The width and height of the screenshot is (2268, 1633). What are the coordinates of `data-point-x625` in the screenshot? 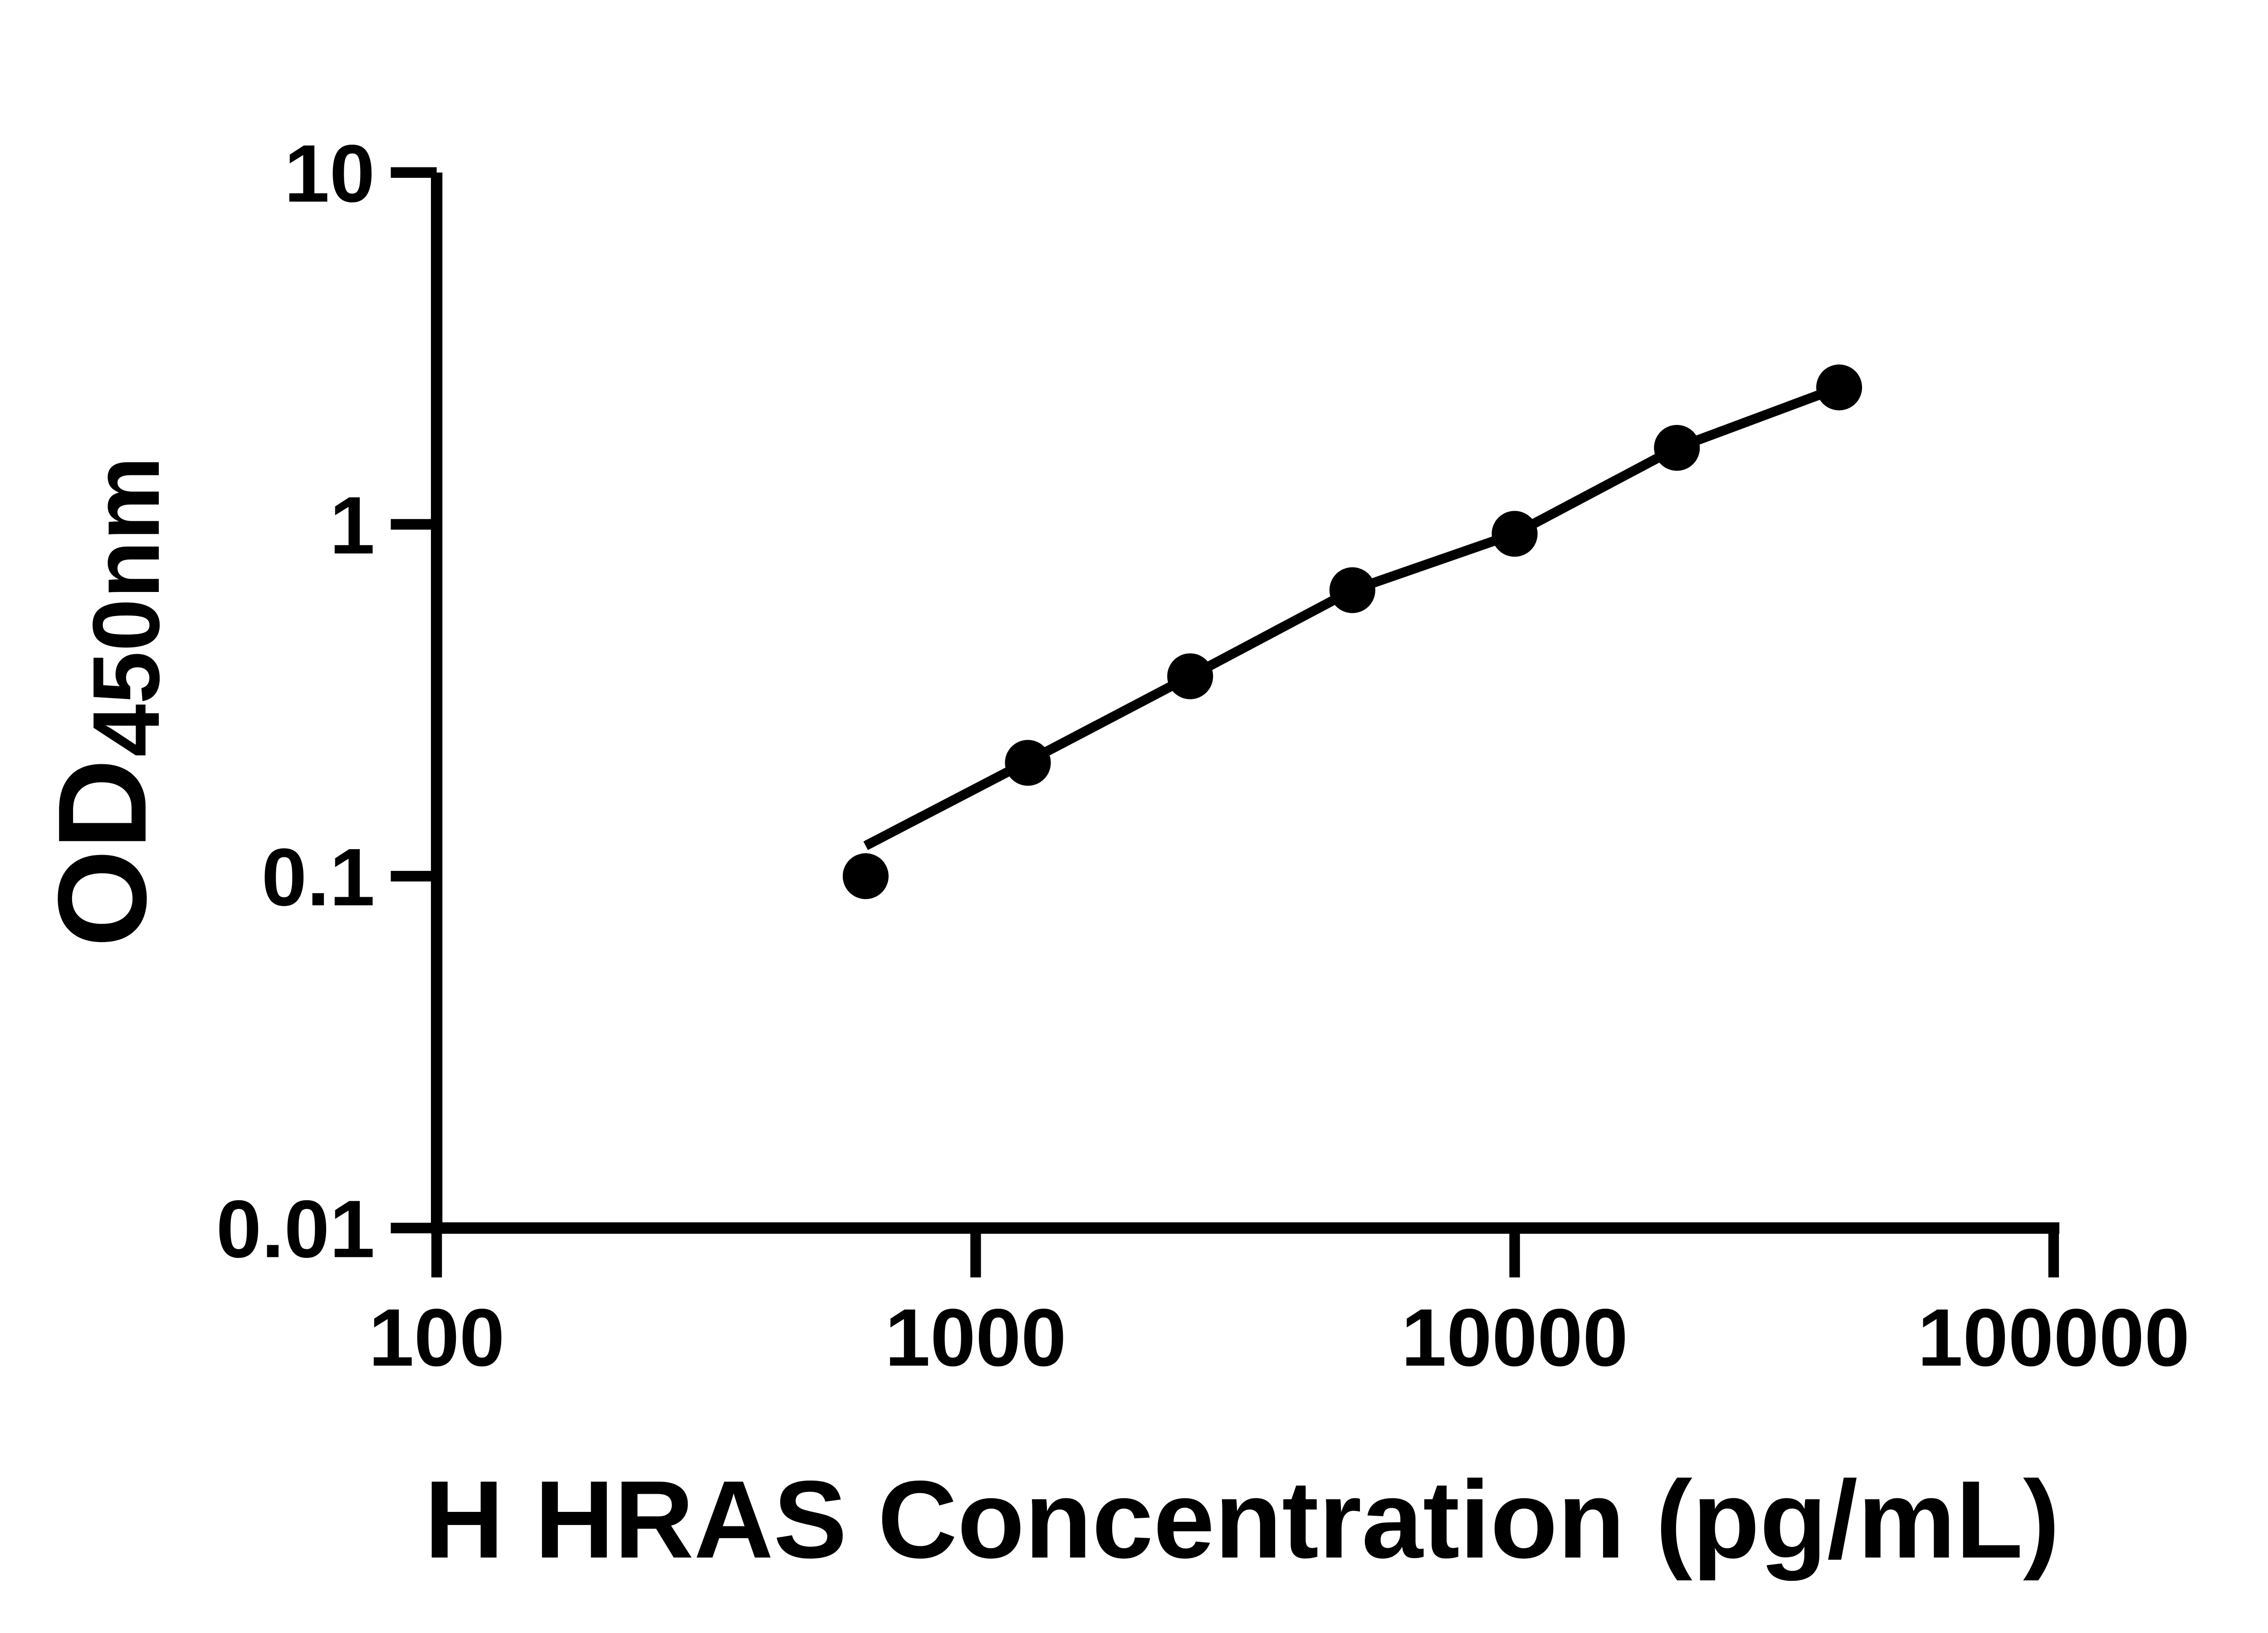 It's located at (866, 876).